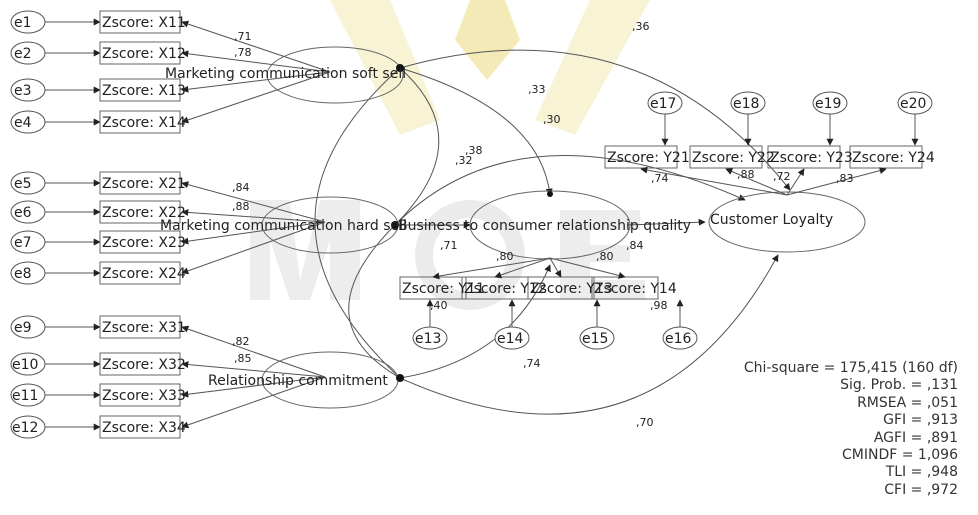 Image resolution: width=978 pixels, height=515 pixels. Describe the element at coordinates (771, 220) in the screenshot. I see `latent-loyalty-label: Customer Loyalty` at that location.